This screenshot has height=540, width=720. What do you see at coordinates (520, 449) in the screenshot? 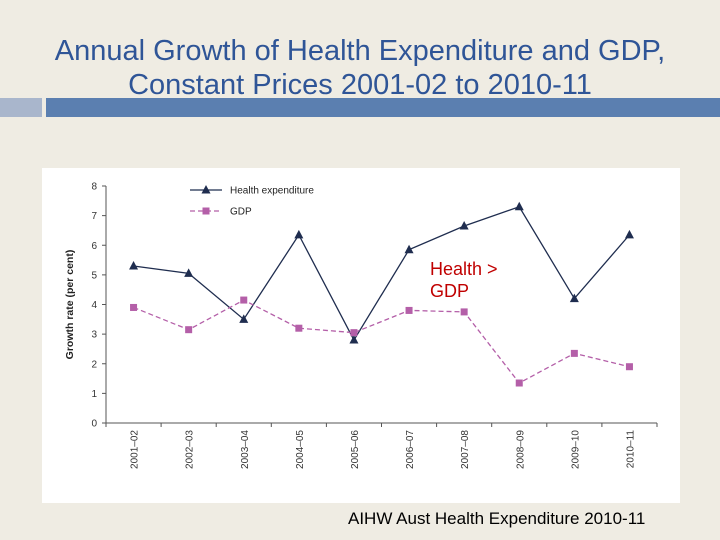
I see `x-tick-label: 2008–09` at bounding box center [520, 449].